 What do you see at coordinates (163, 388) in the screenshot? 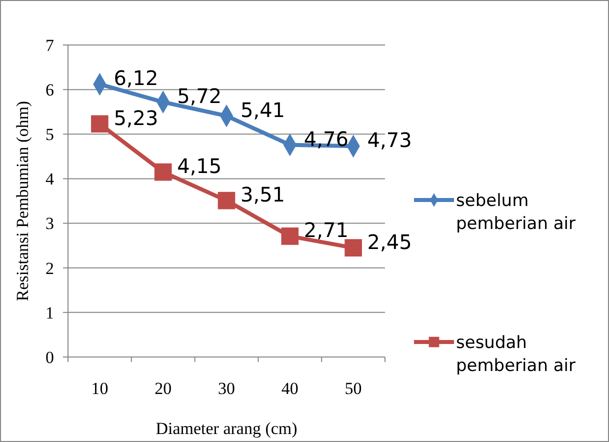
I see `x-tick-label: 20` at bounding box center [163, 388].